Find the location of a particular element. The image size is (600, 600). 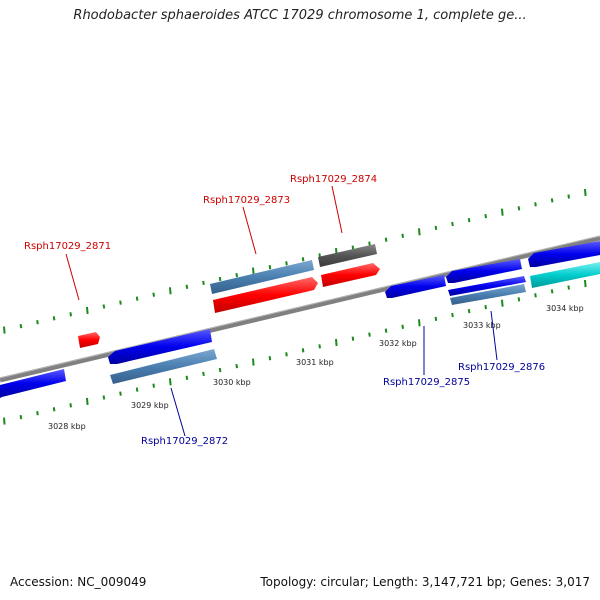

ruler-label-3031: 3031 kbp is located at coordinates (315, 362).